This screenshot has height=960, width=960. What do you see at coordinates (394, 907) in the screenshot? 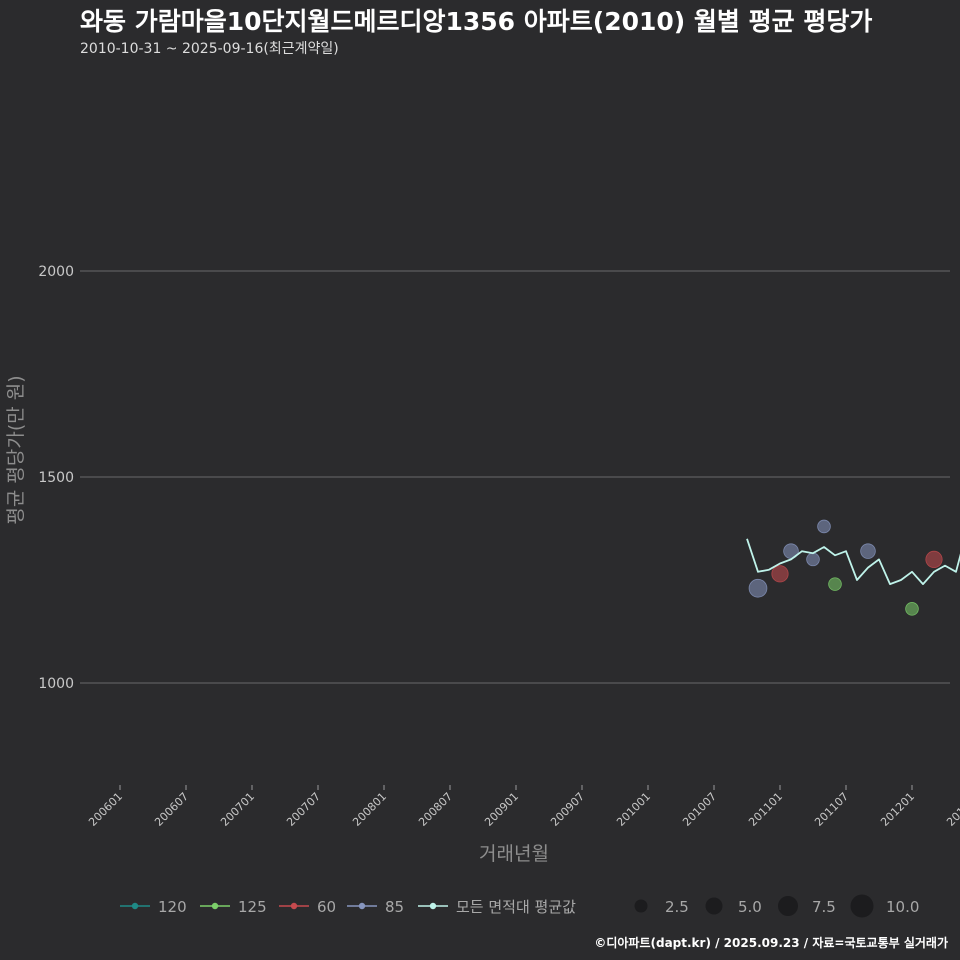
I see `legend-label: 85` at bounding box center [394, 907].